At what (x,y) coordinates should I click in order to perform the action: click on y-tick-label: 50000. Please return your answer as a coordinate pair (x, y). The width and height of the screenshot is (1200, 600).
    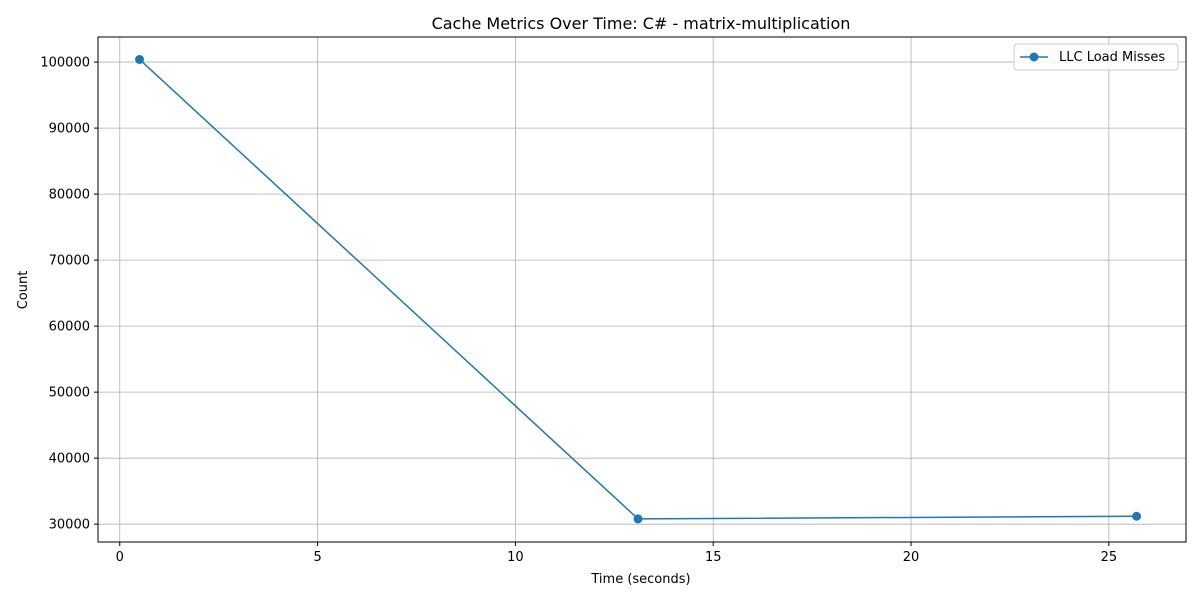
    Looking at the image, I should click on (69, 393).